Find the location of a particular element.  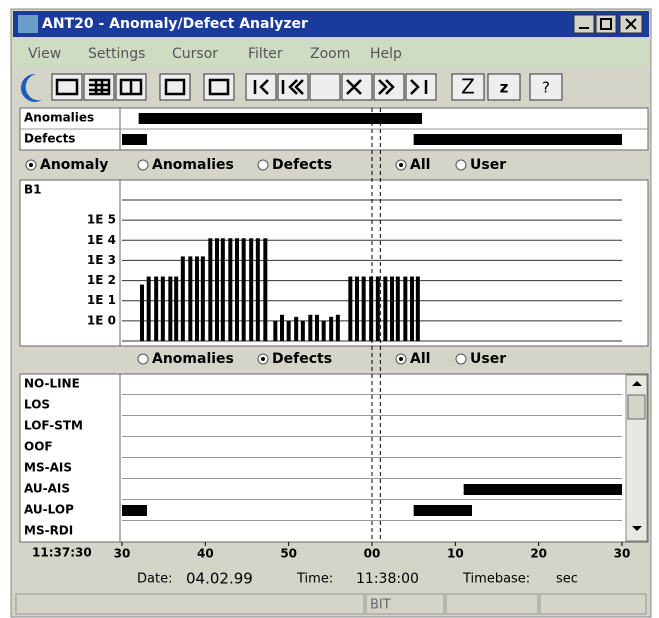

menu-item: Zoom is located at coordinates (330, 54).